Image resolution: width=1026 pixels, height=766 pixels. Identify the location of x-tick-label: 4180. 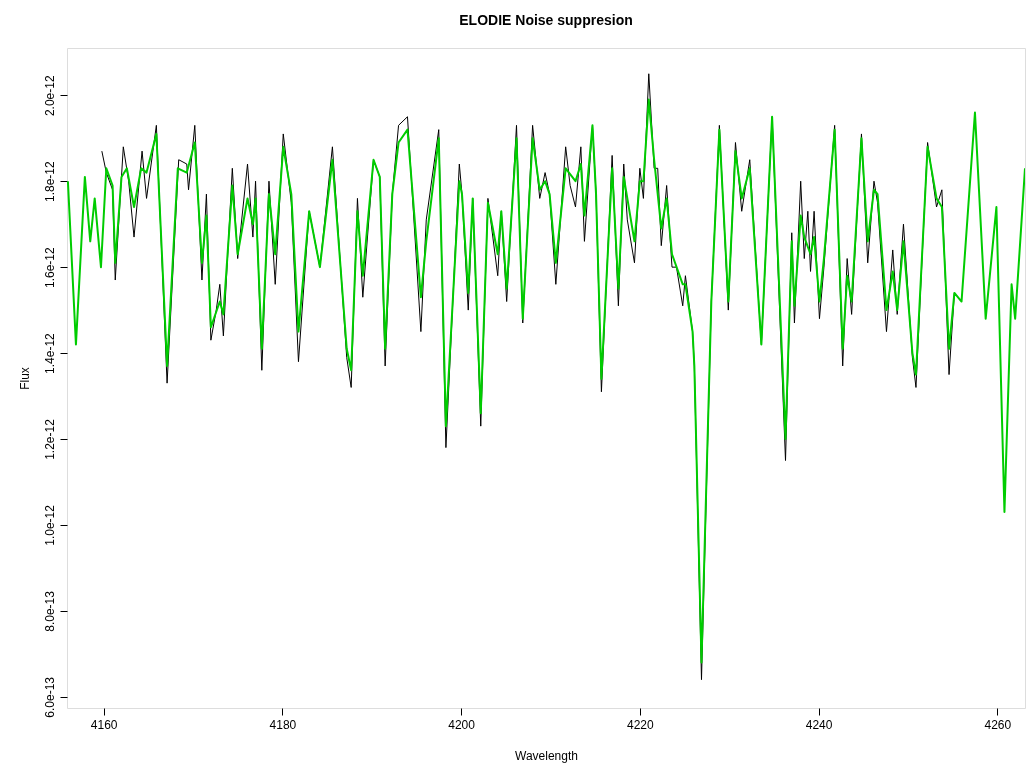
(283, 724).